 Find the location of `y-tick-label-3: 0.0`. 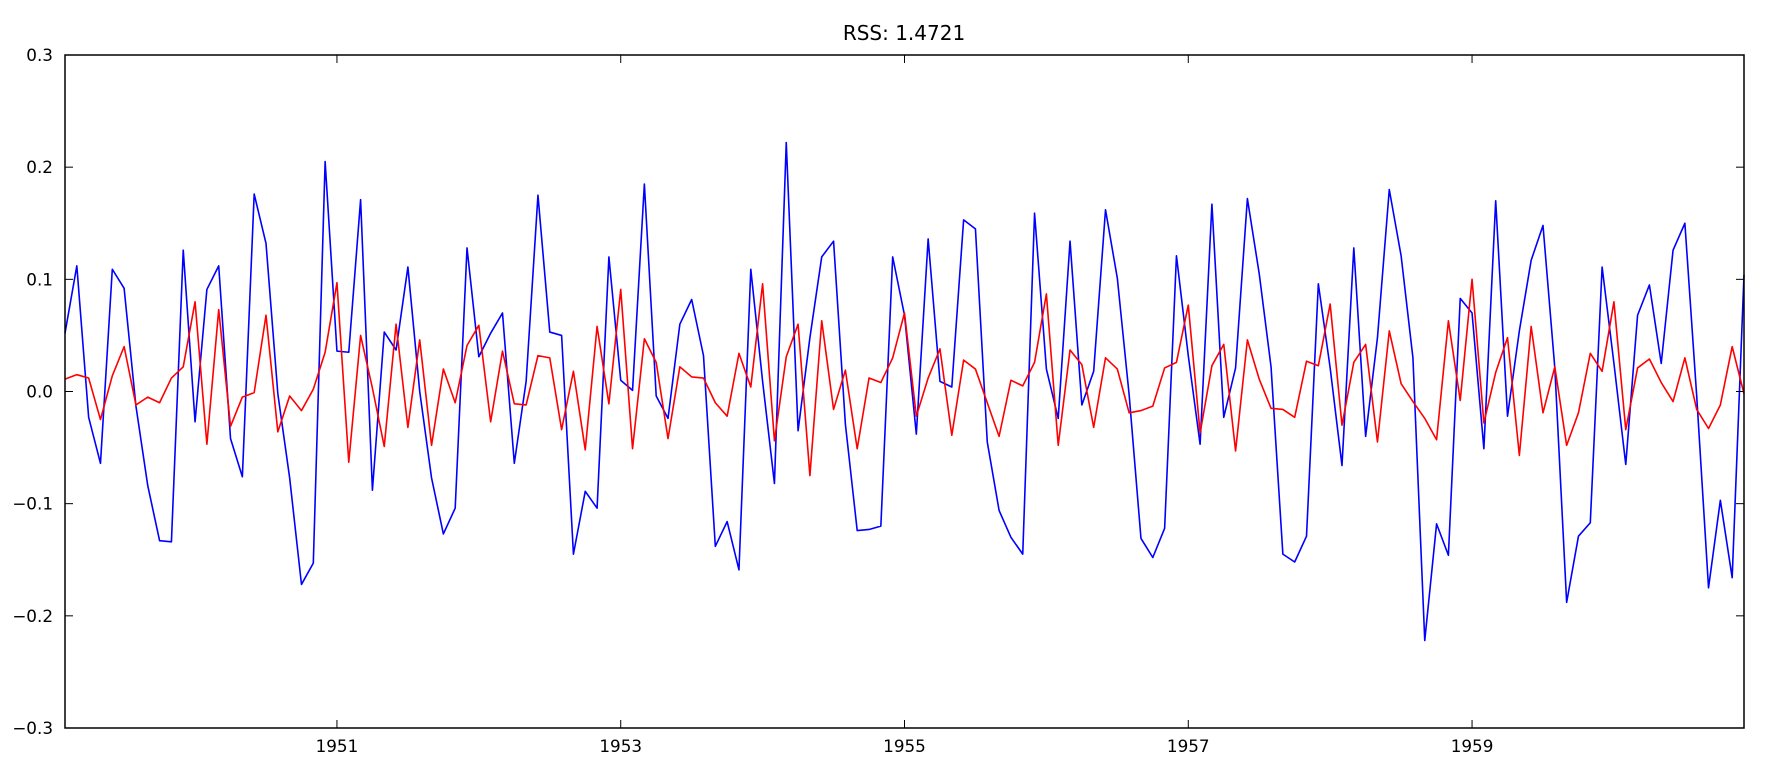

y-tick-label-3: 0.0 is located at coordinates (39, 392).